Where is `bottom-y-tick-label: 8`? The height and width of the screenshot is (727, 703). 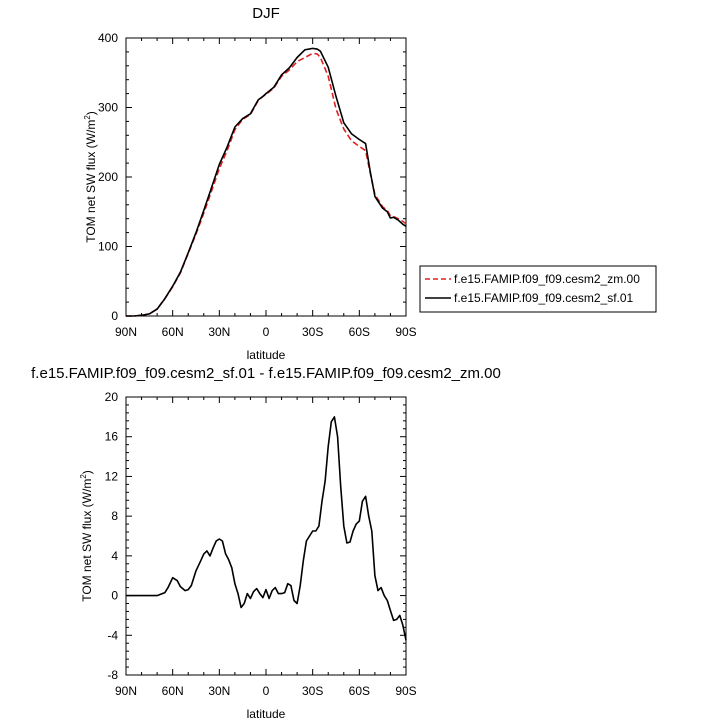
bottom-y-tick-label: 8 is located at coordinates (114, 516).